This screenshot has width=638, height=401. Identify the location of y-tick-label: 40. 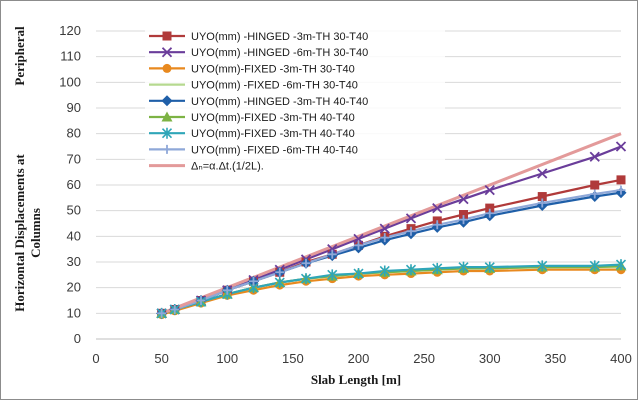
(74, 235).